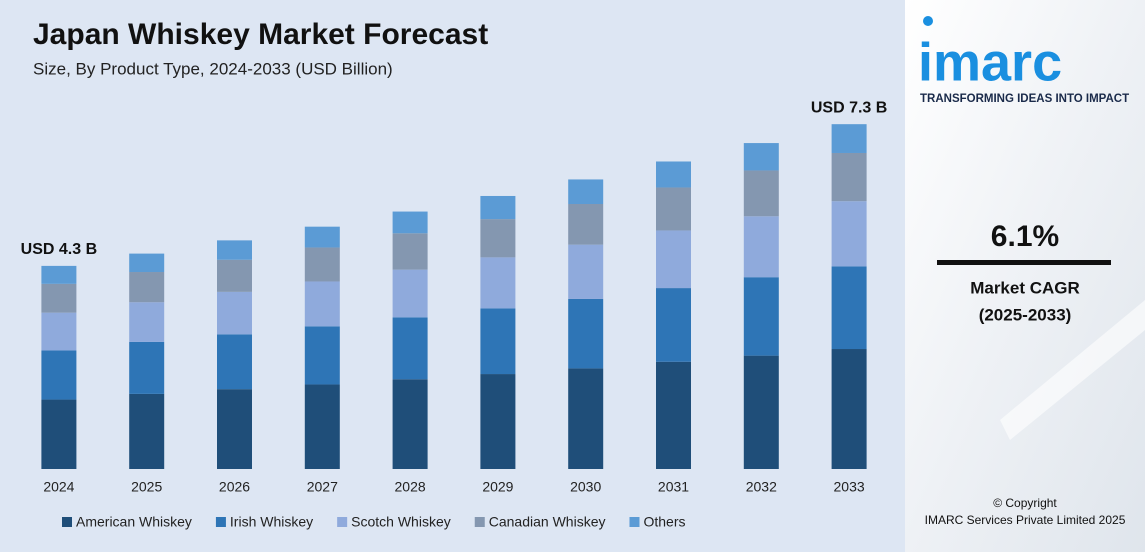 Image resolution: width=1145 pixels, height=552 pixels. I want to click on logo: imarc, so click(990, 62).